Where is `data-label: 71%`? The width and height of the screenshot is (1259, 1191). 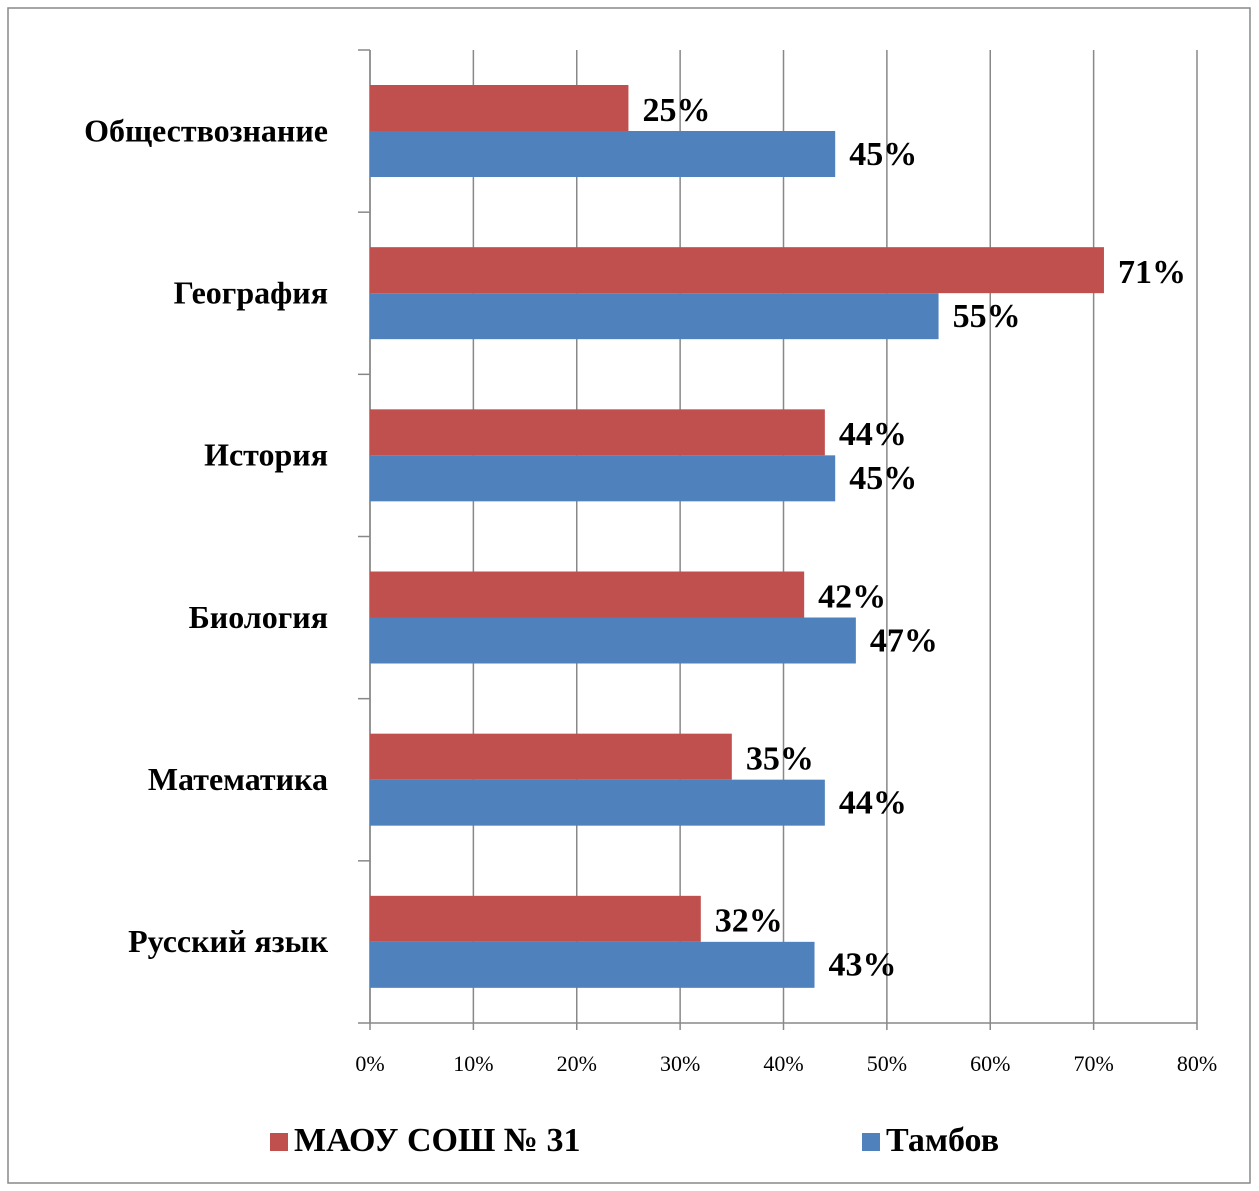
data-label: 71% is located at coordinates (1152, 272).